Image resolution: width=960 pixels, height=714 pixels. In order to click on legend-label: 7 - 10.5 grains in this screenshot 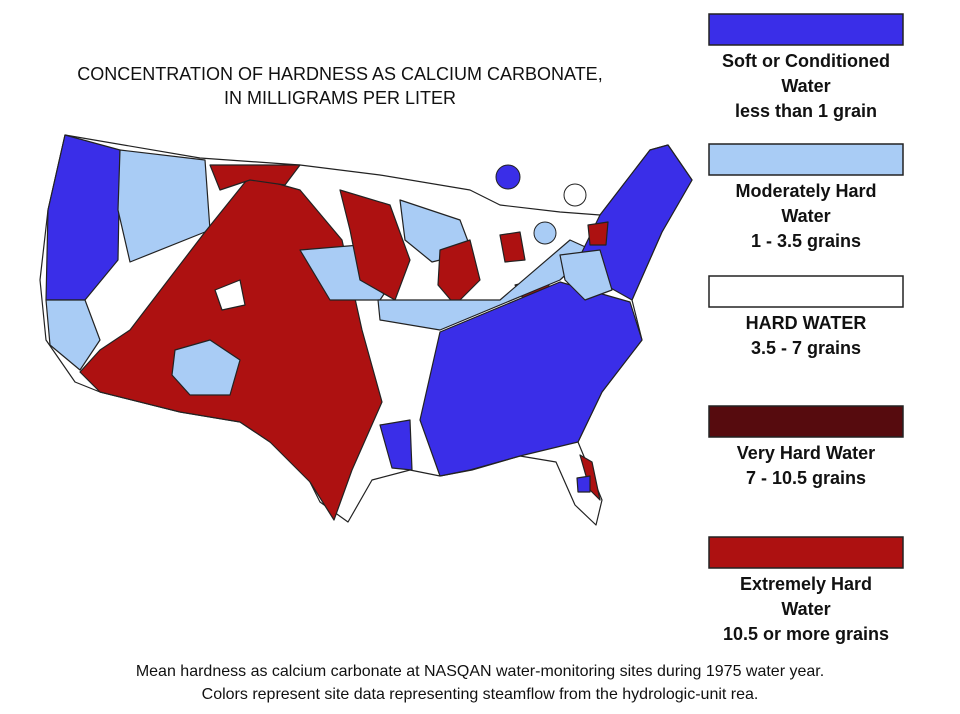, I will do `click(806, 478)`.